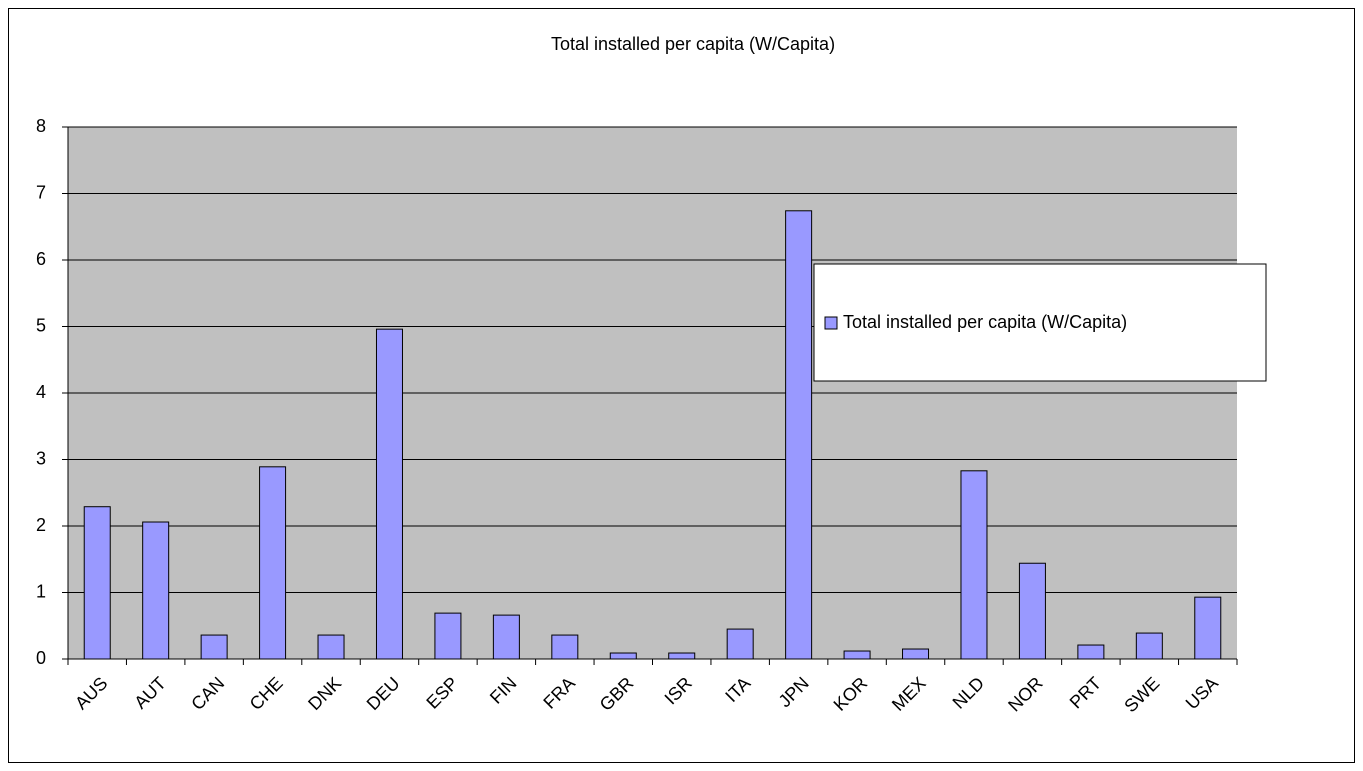 Image resolution: width=1363 pixels, height=771 pixels. Describe the element at coordinates (41, 126) in the screenshot. I see `y-tick-label: 8` at that location.